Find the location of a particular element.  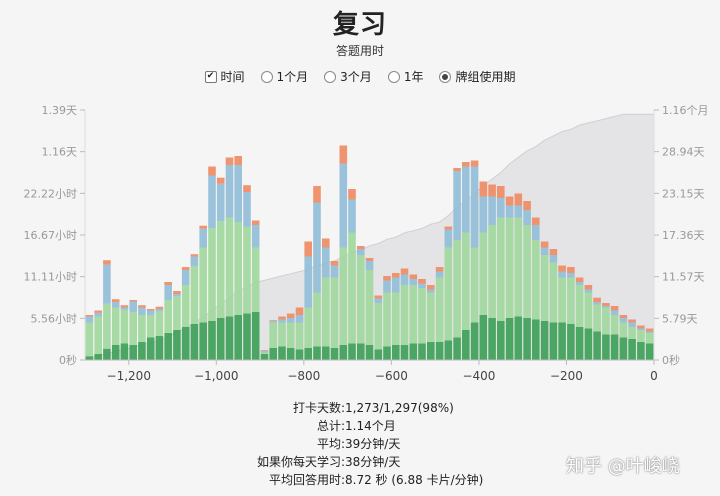

option-3-months: 3个月 is located at coordinates (348, 76).